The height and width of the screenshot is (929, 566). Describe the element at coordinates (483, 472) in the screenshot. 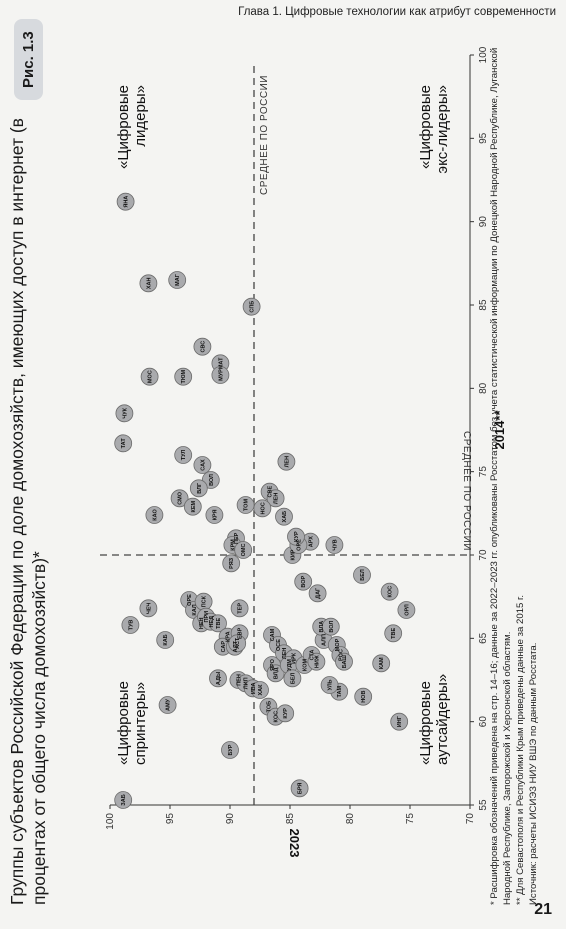

I see `x-tick-label: 75` at that location.